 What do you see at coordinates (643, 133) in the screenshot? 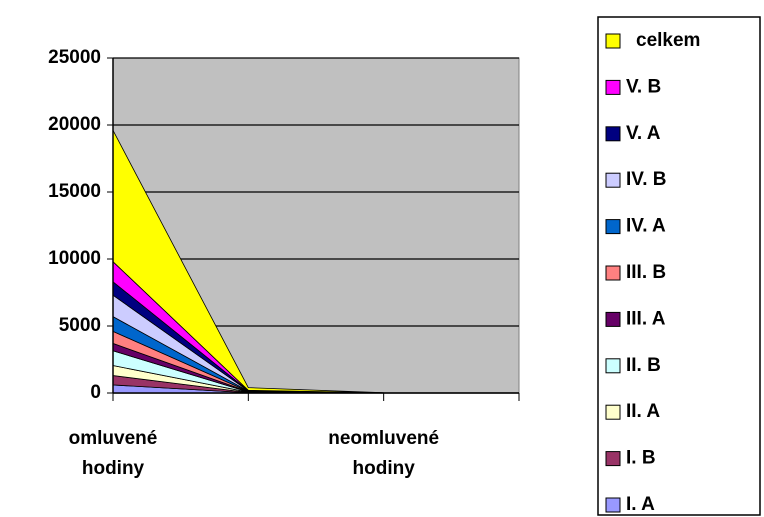
I see `legend-label: V. A` at bounding box center [643, 133].